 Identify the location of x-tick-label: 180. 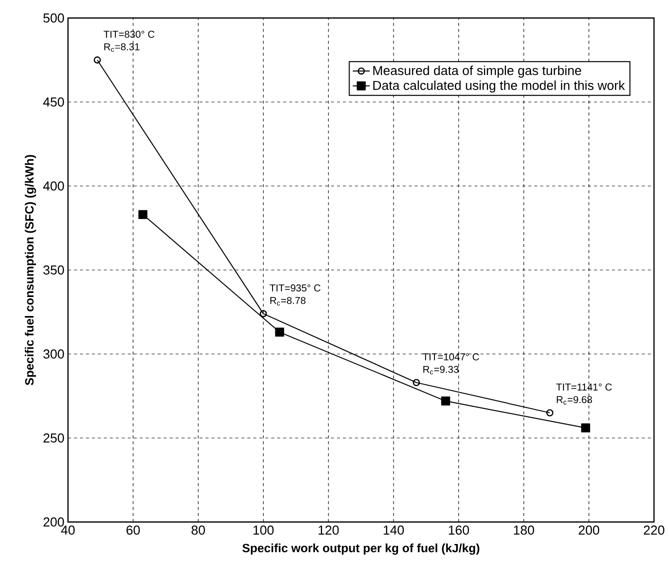
(524, 530).